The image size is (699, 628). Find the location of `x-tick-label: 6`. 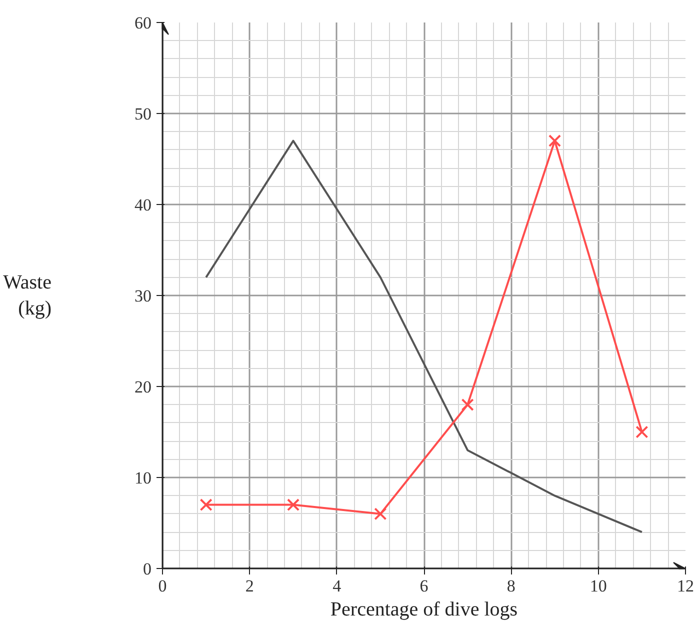

x-tick-label: 6 is located at coordinates (424, 586).